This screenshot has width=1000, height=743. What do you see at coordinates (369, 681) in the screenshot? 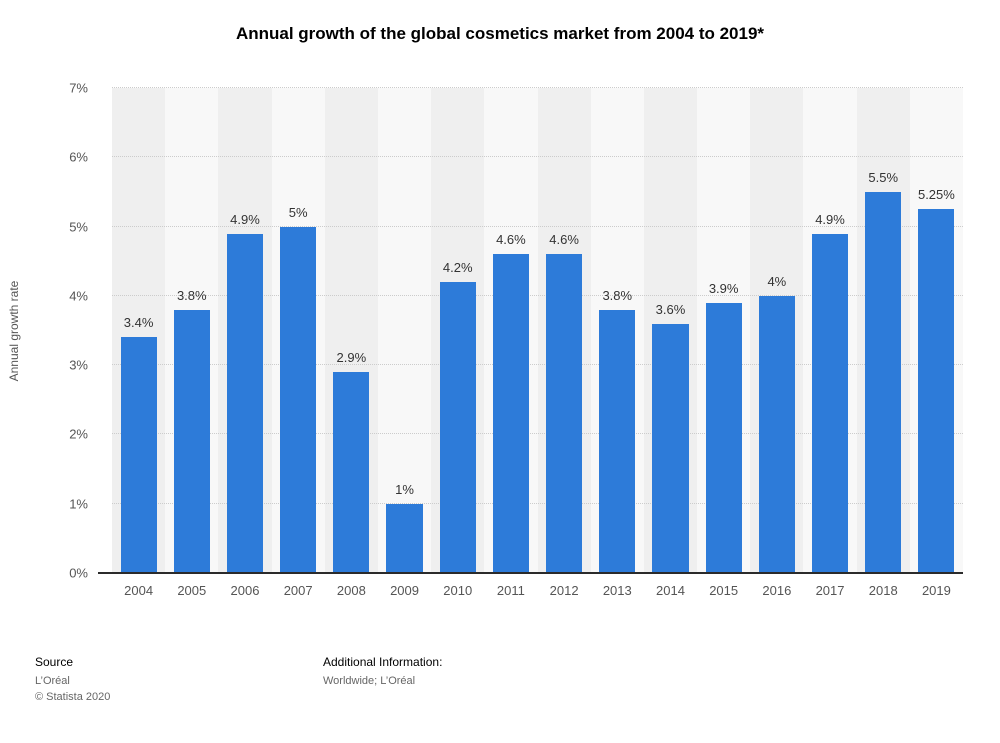
I see `additional-info-value: Worldwide; L’Oréal` at bounding box center [369, 681].